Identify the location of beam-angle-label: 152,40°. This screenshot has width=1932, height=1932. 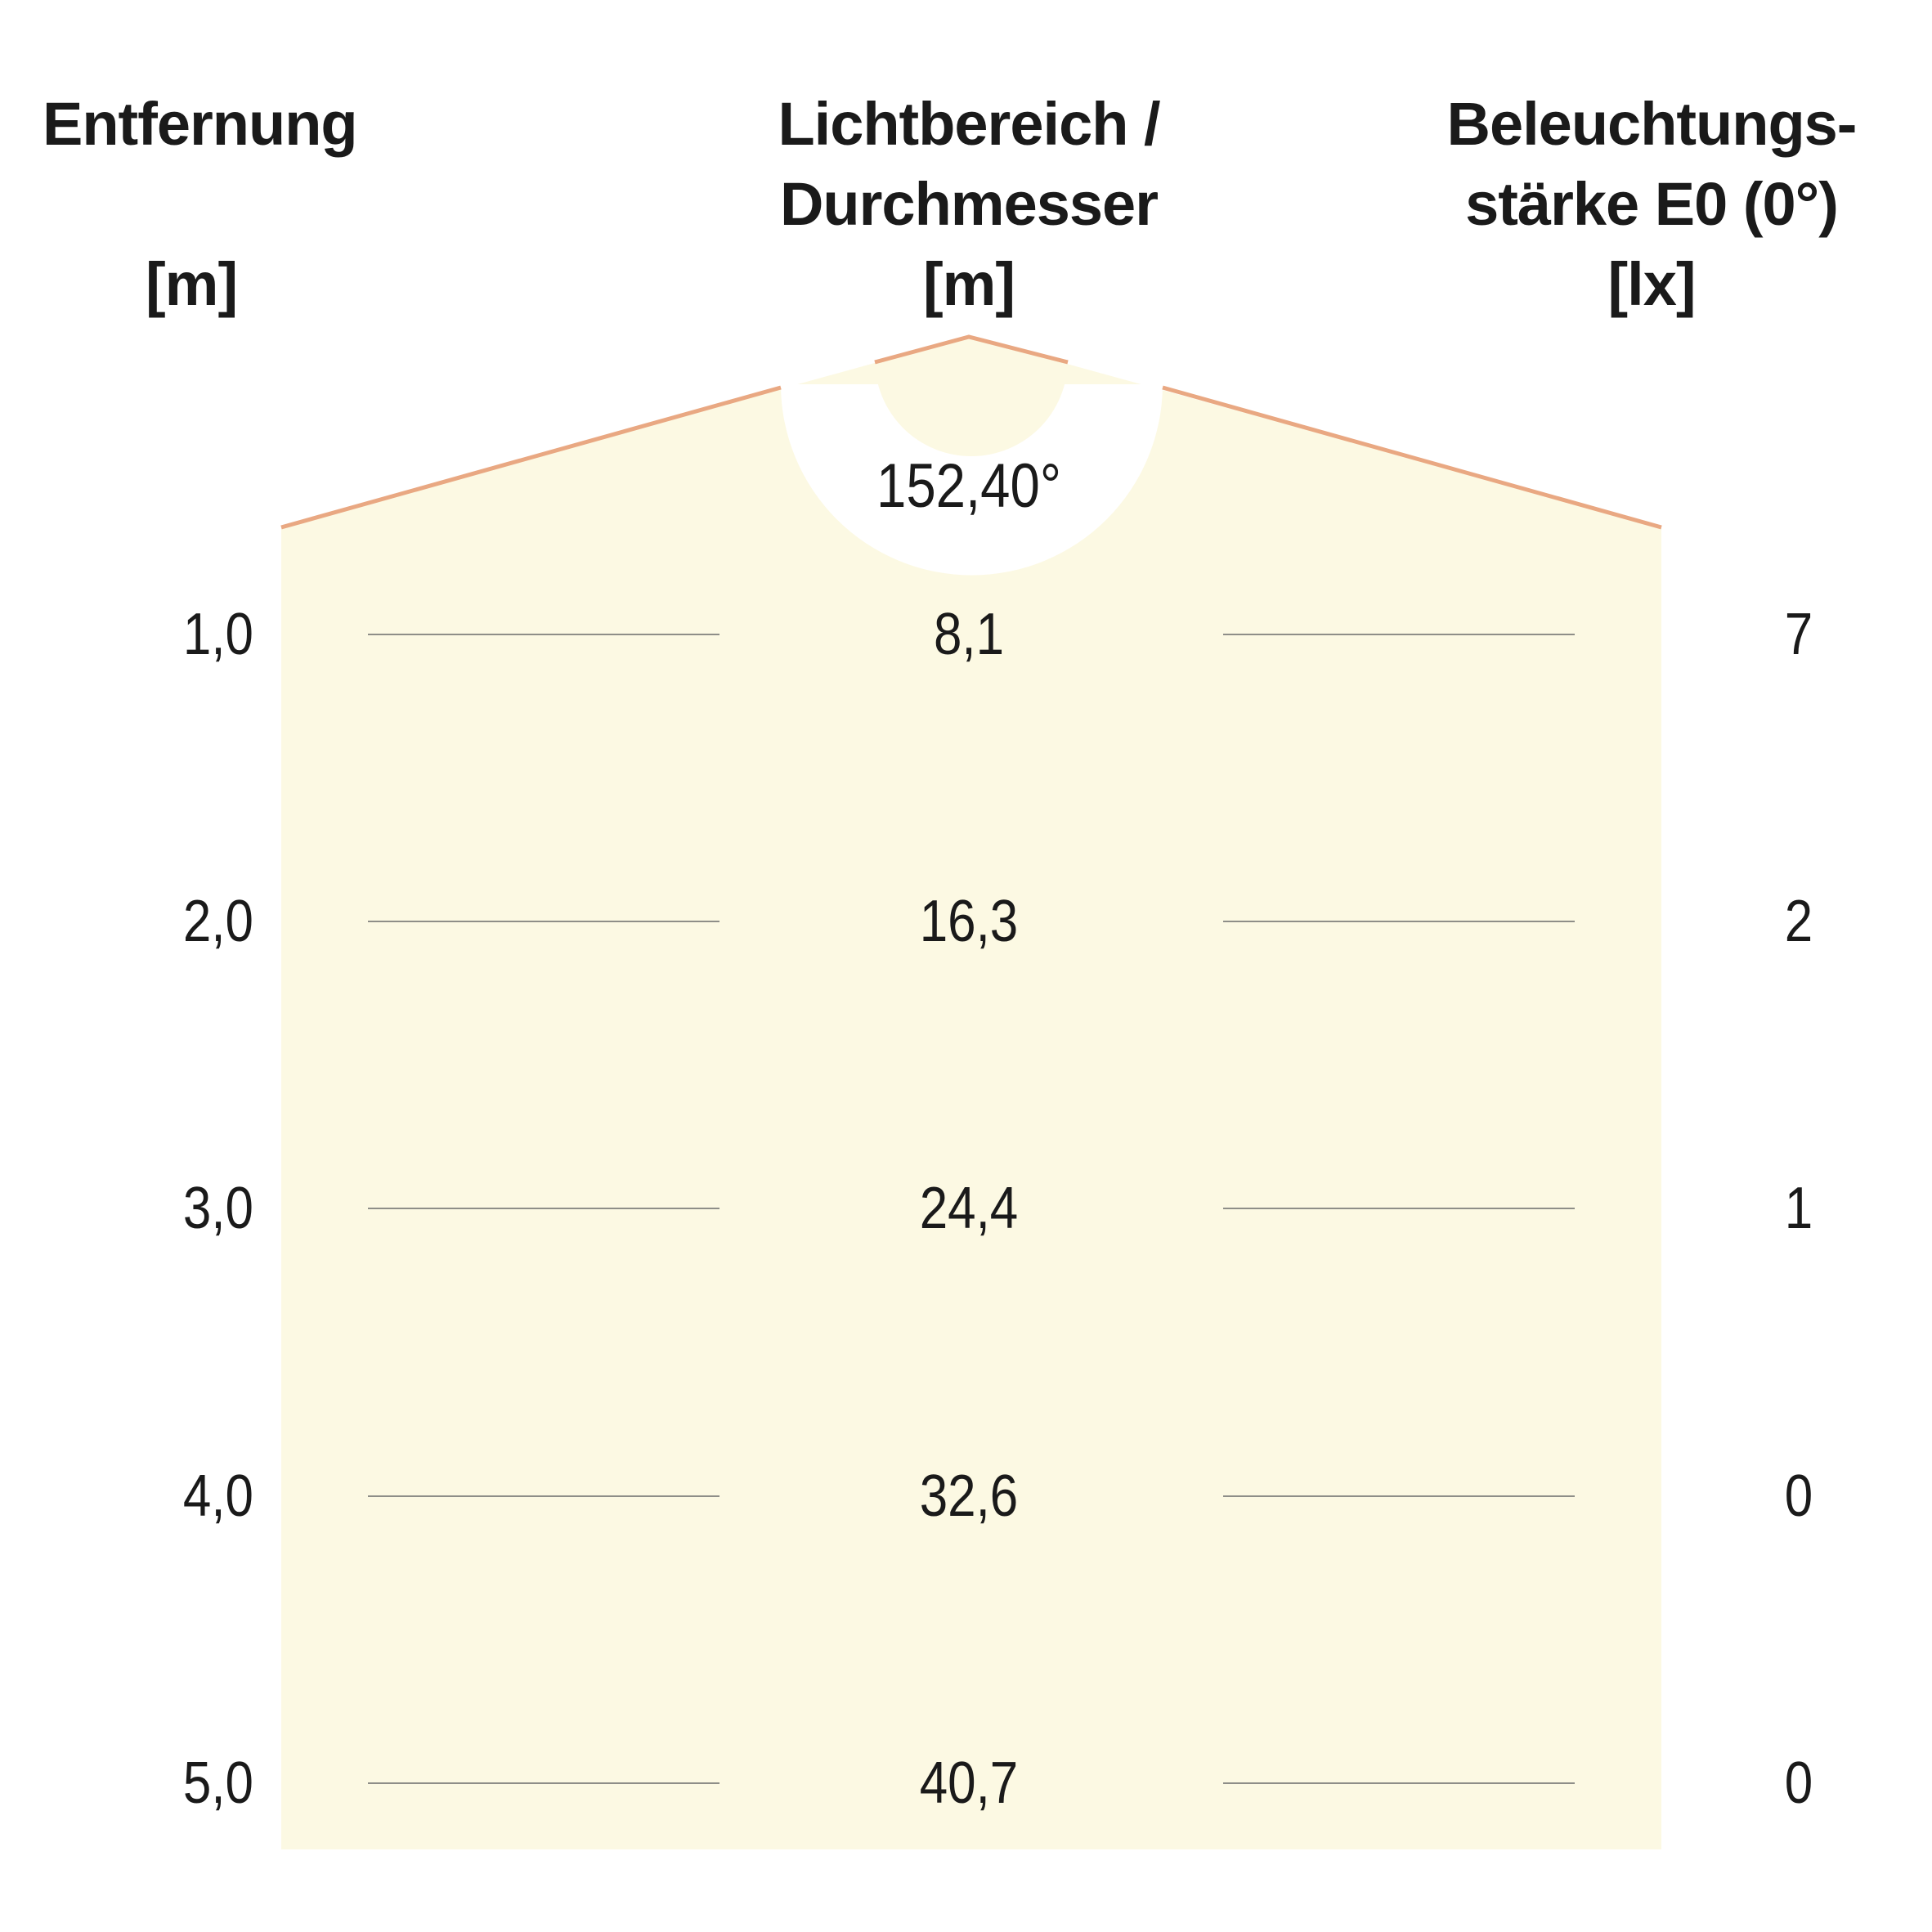
(969, 486).